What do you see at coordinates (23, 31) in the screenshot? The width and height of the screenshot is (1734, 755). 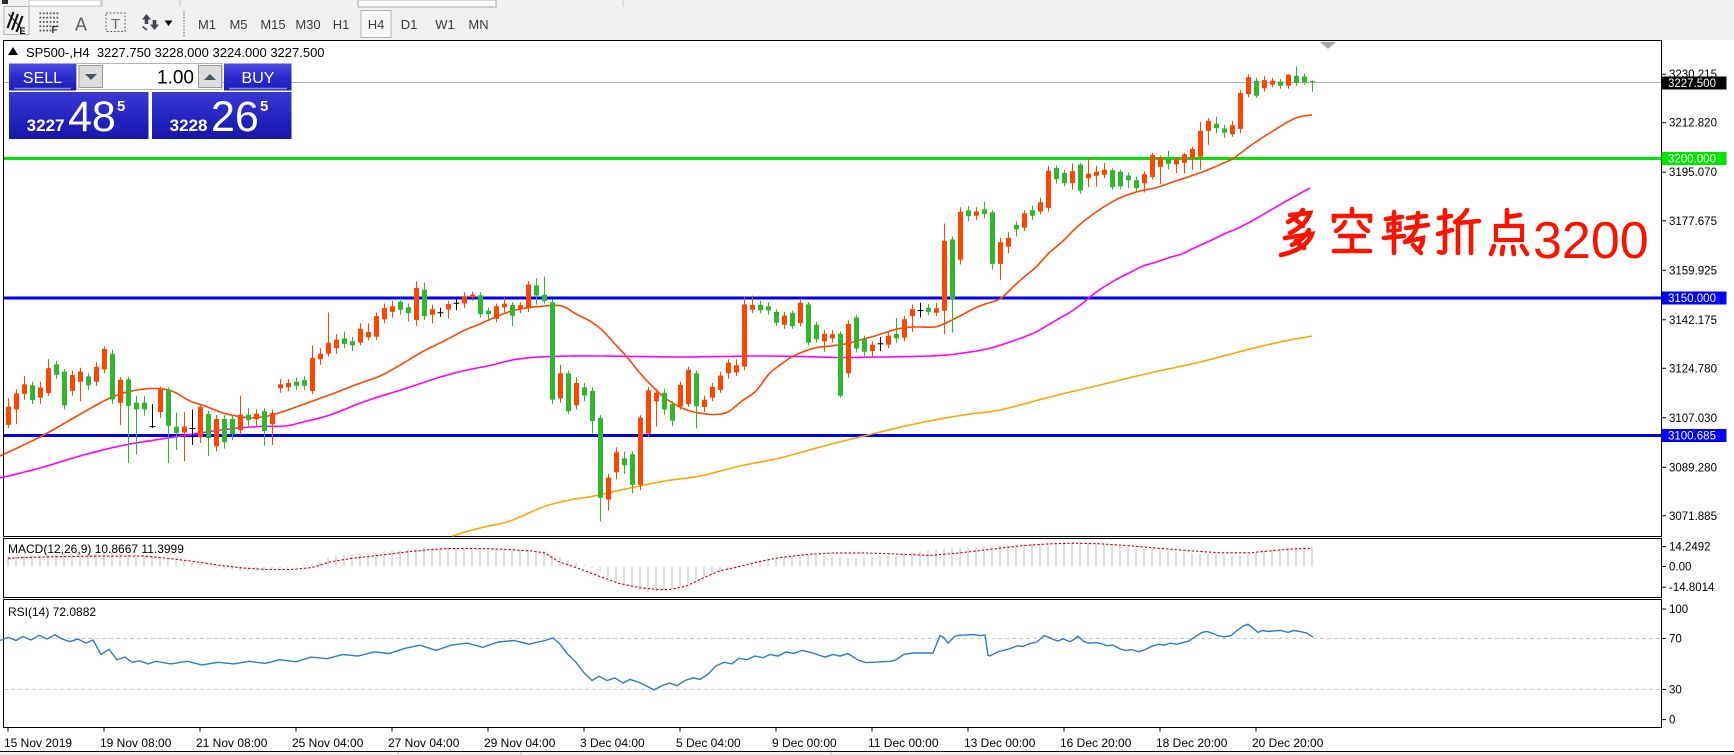 I see `svg-text: E` at bounding box center [23, 31].